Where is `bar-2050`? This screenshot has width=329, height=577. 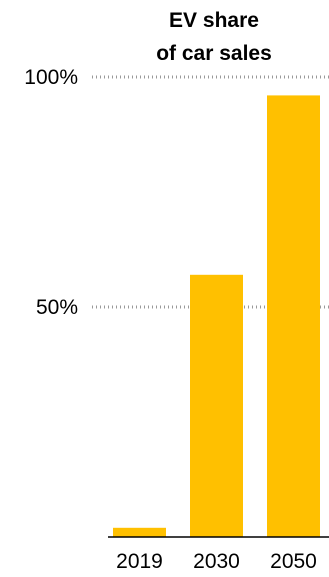 bar-2050 is located at coordinates (293, 316).